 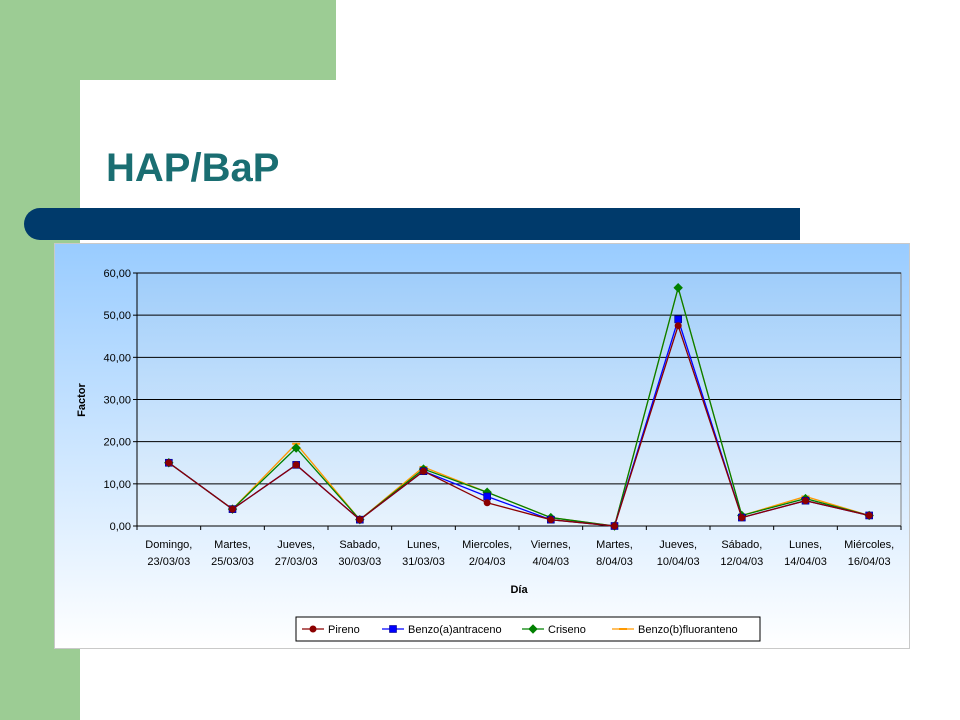 What do you see at coordinates (805, 553) in the screenshot?
I see `x-tick-label: Lunes, 14/04/03` at bounding box center [805, 553].